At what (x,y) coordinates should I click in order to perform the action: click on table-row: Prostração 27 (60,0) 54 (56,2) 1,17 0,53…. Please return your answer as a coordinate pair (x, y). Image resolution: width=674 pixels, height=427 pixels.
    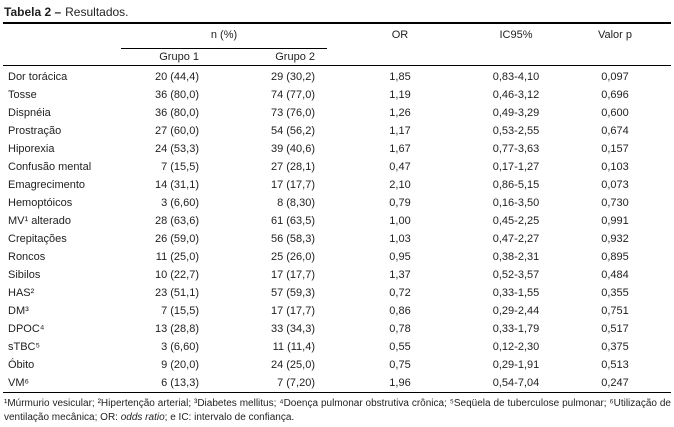
    Looking at the image, I should click on (337, 131).